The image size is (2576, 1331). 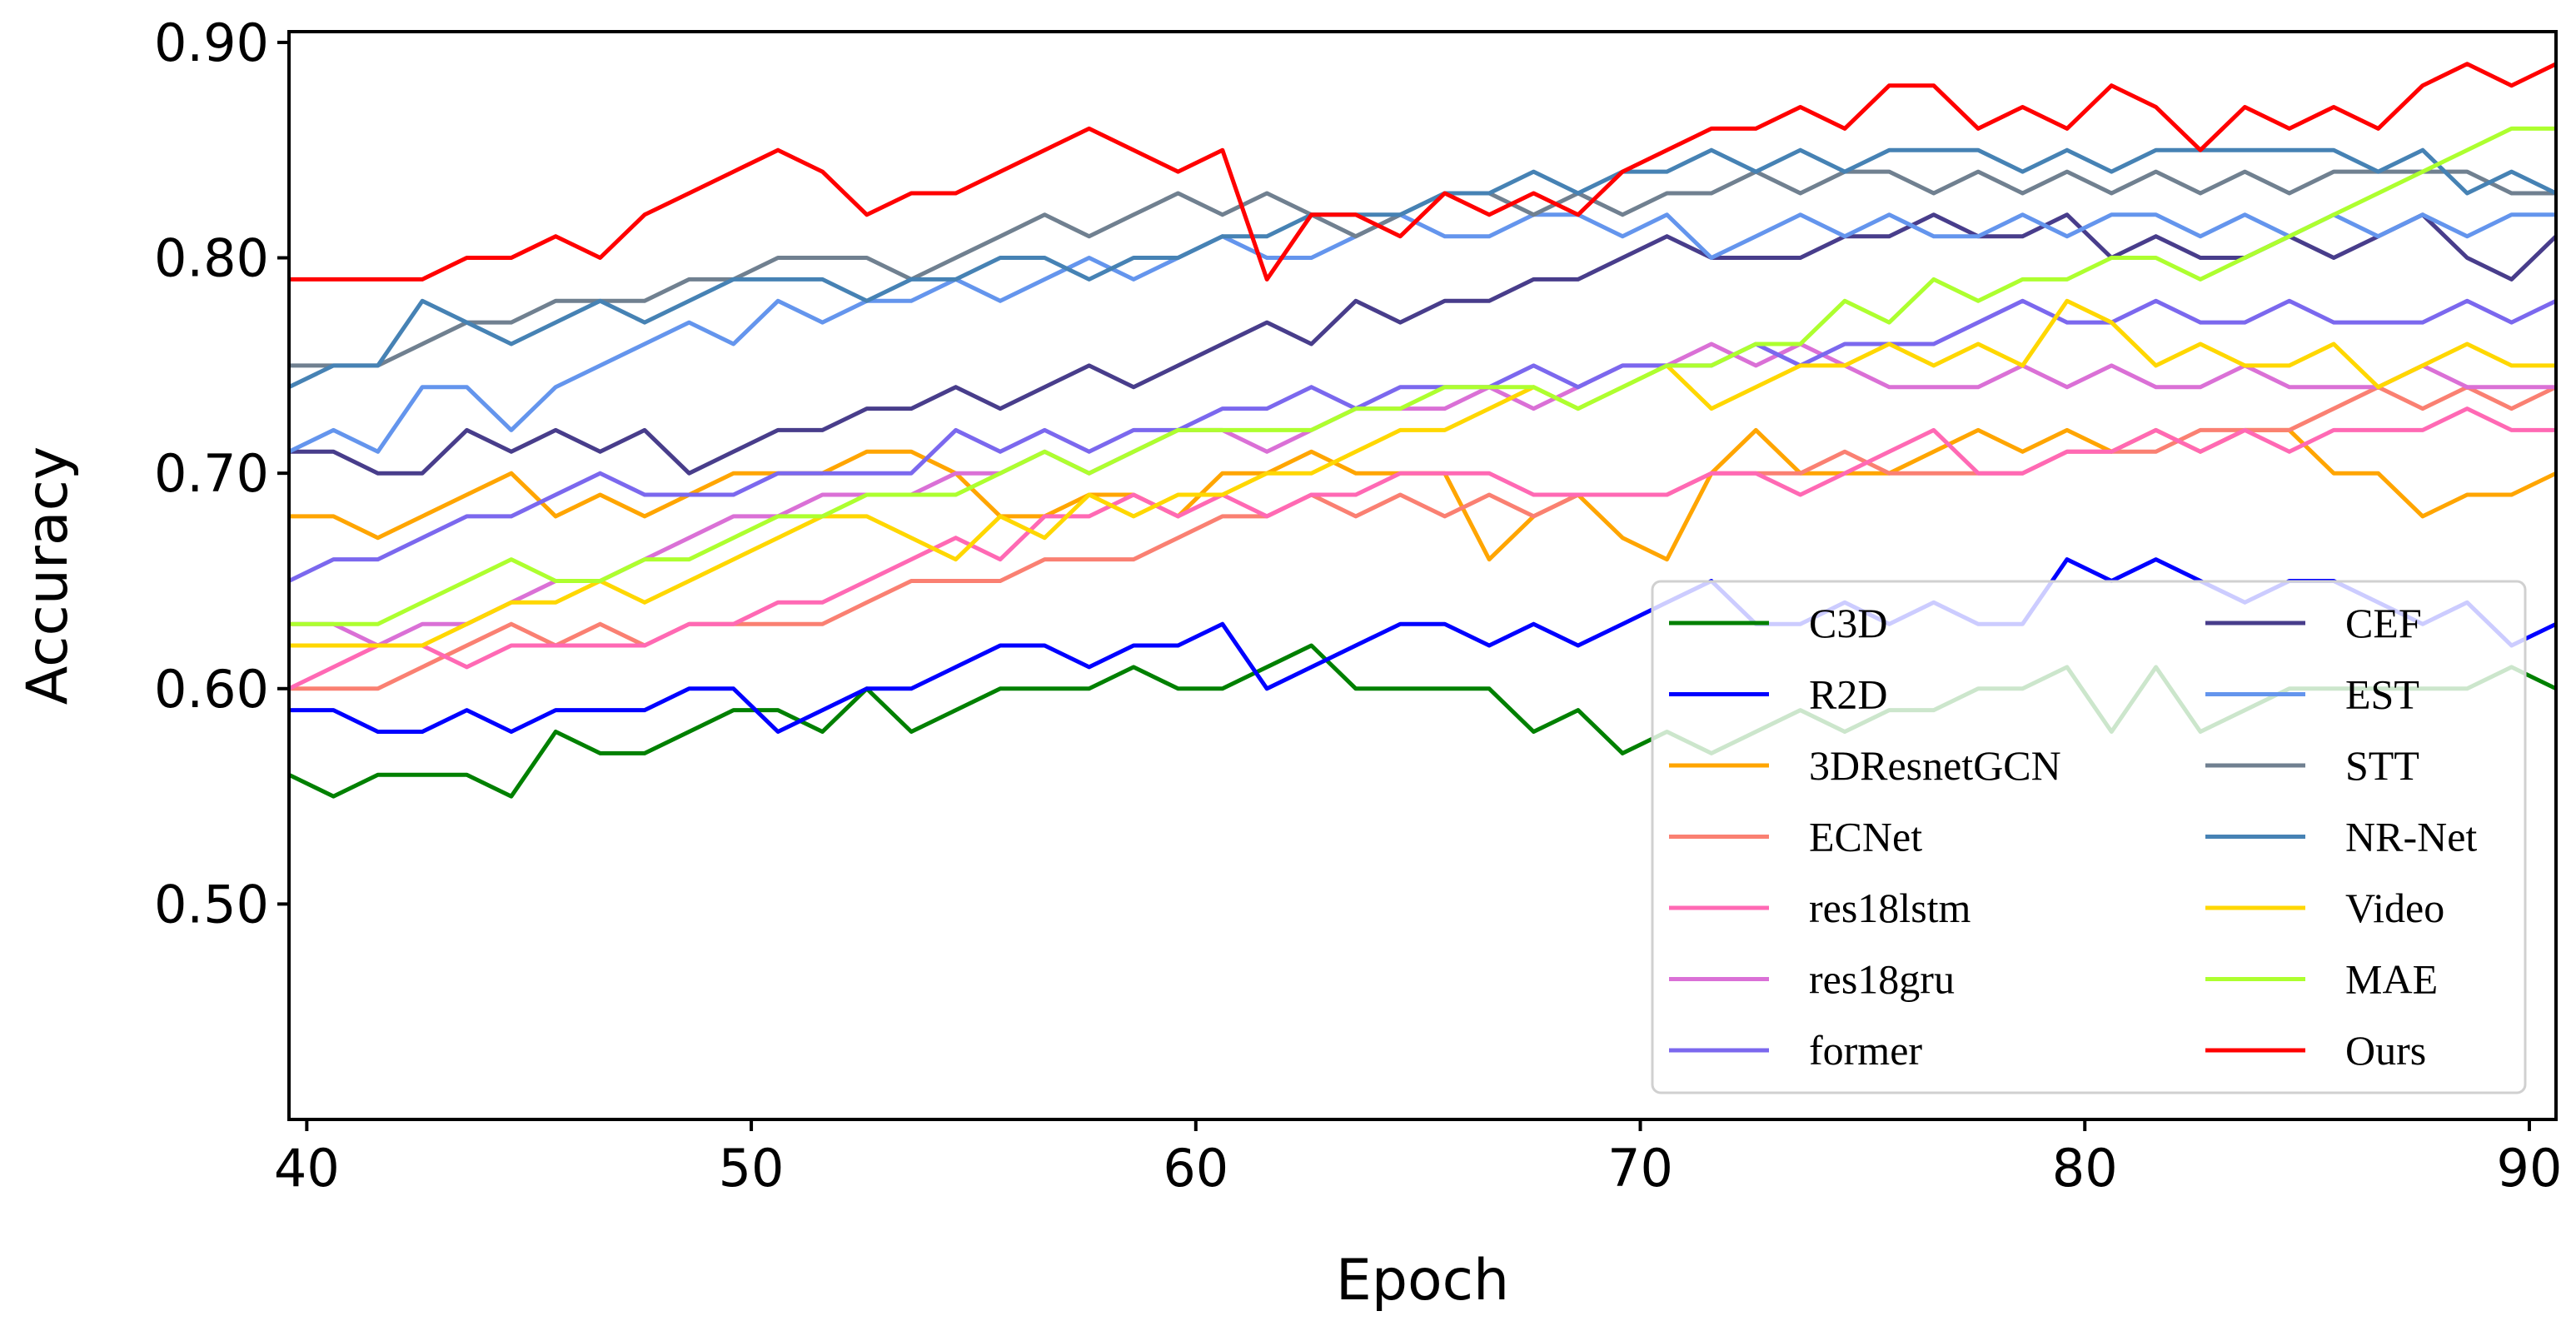 I want to click on y-tick-label: 0.80, so click(x=211, y=258).